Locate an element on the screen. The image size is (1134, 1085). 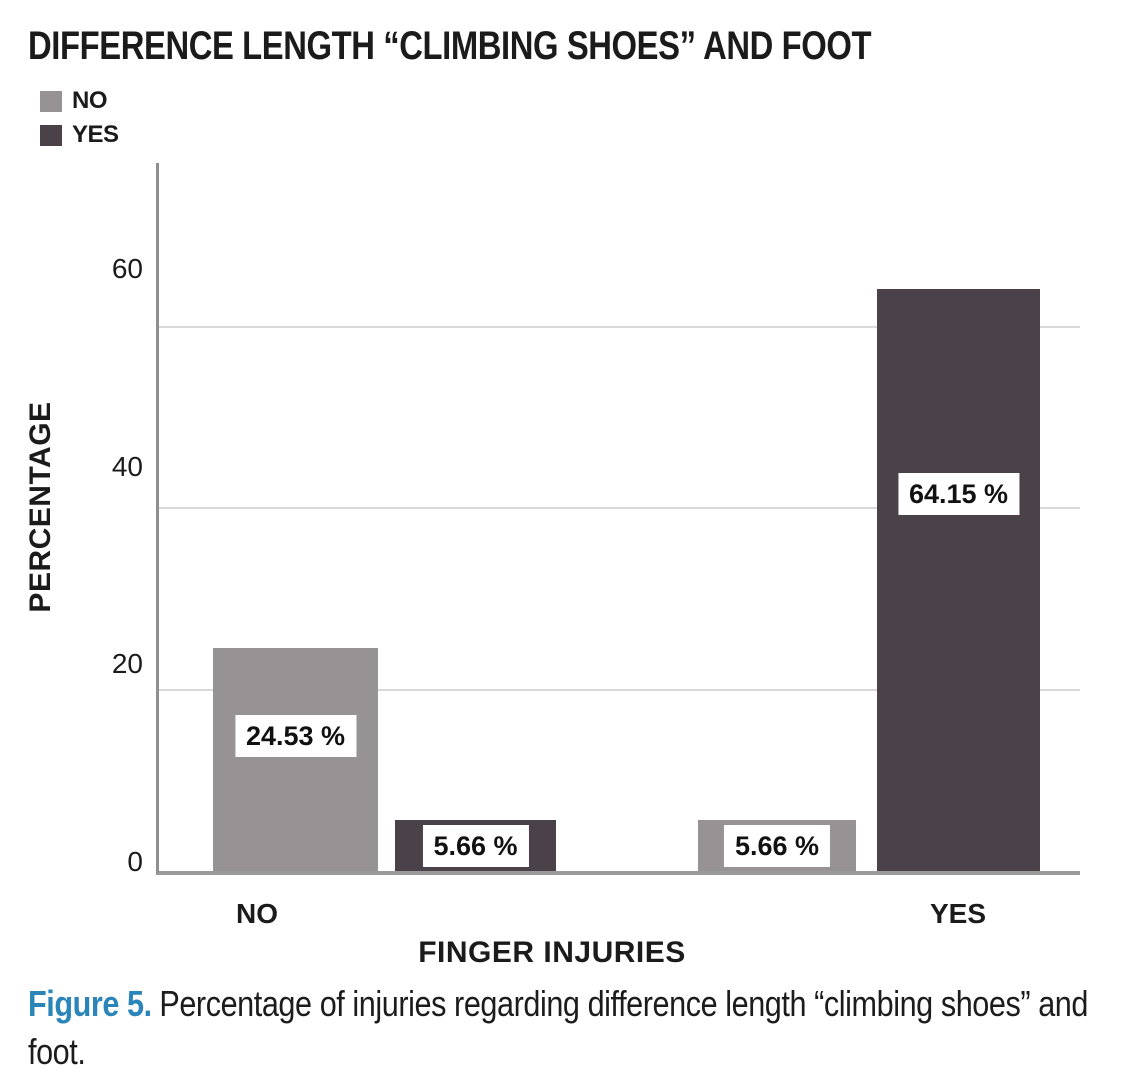
bar-finger-injuries-yes-series-yes: 64.15 % is located at coordinates (958, 579).